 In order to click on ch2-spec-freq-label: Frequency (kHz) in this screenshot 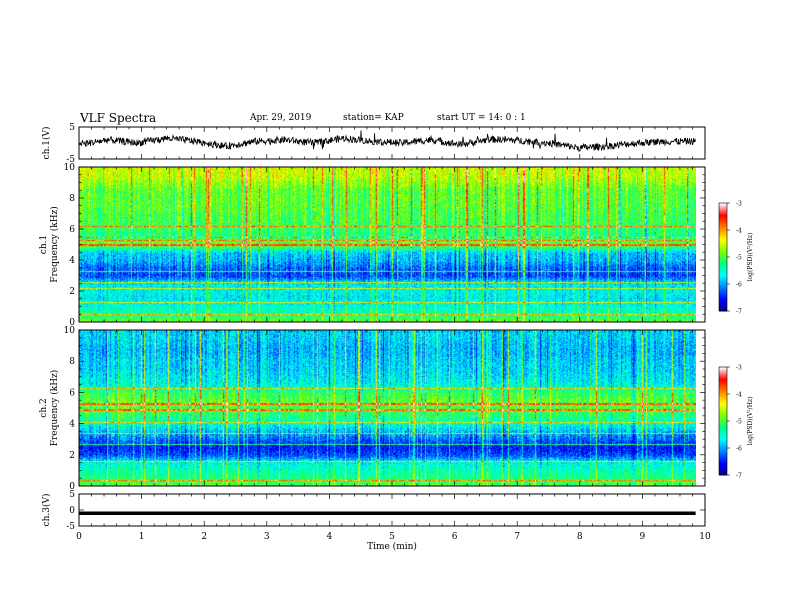, I will do `click(54, 408)`.